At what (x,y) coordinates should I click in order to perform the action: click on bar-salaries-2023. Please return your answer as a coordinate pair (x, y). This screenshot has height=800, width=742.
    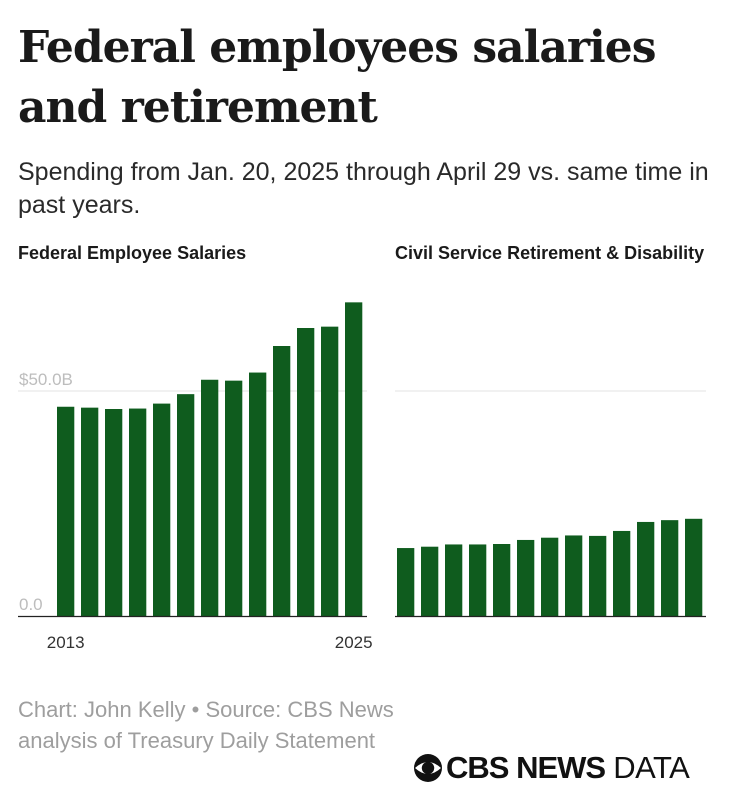
    Looking at the image, I should click on (306, 472).